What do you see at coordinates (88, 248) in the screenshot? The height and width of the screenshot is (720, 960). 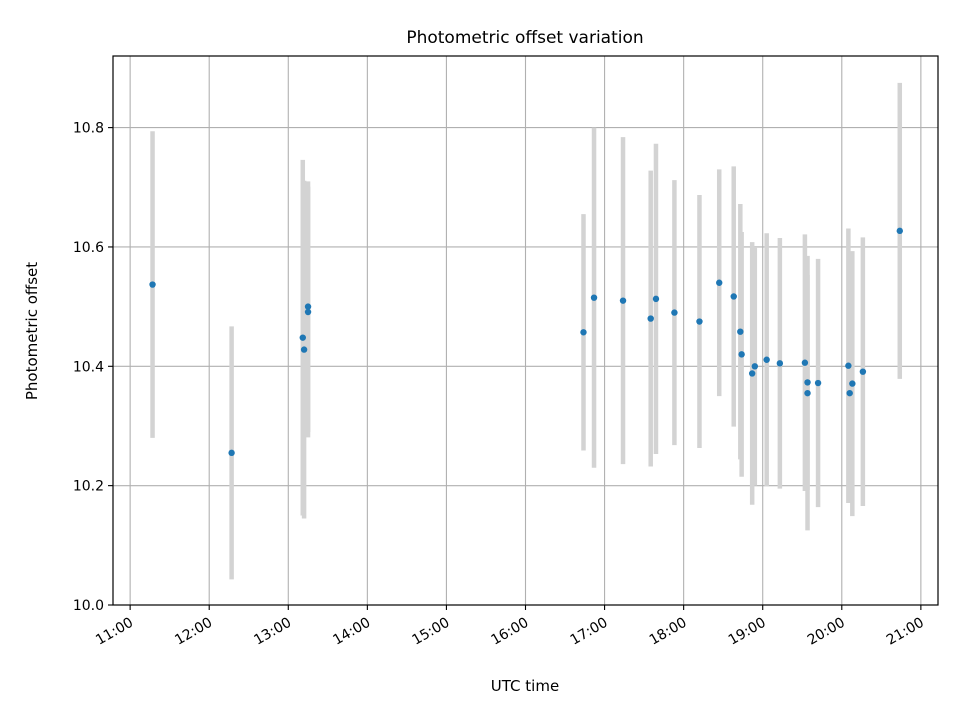 I see `y-tick-label: 10.6` at bounding box center [88, 248].